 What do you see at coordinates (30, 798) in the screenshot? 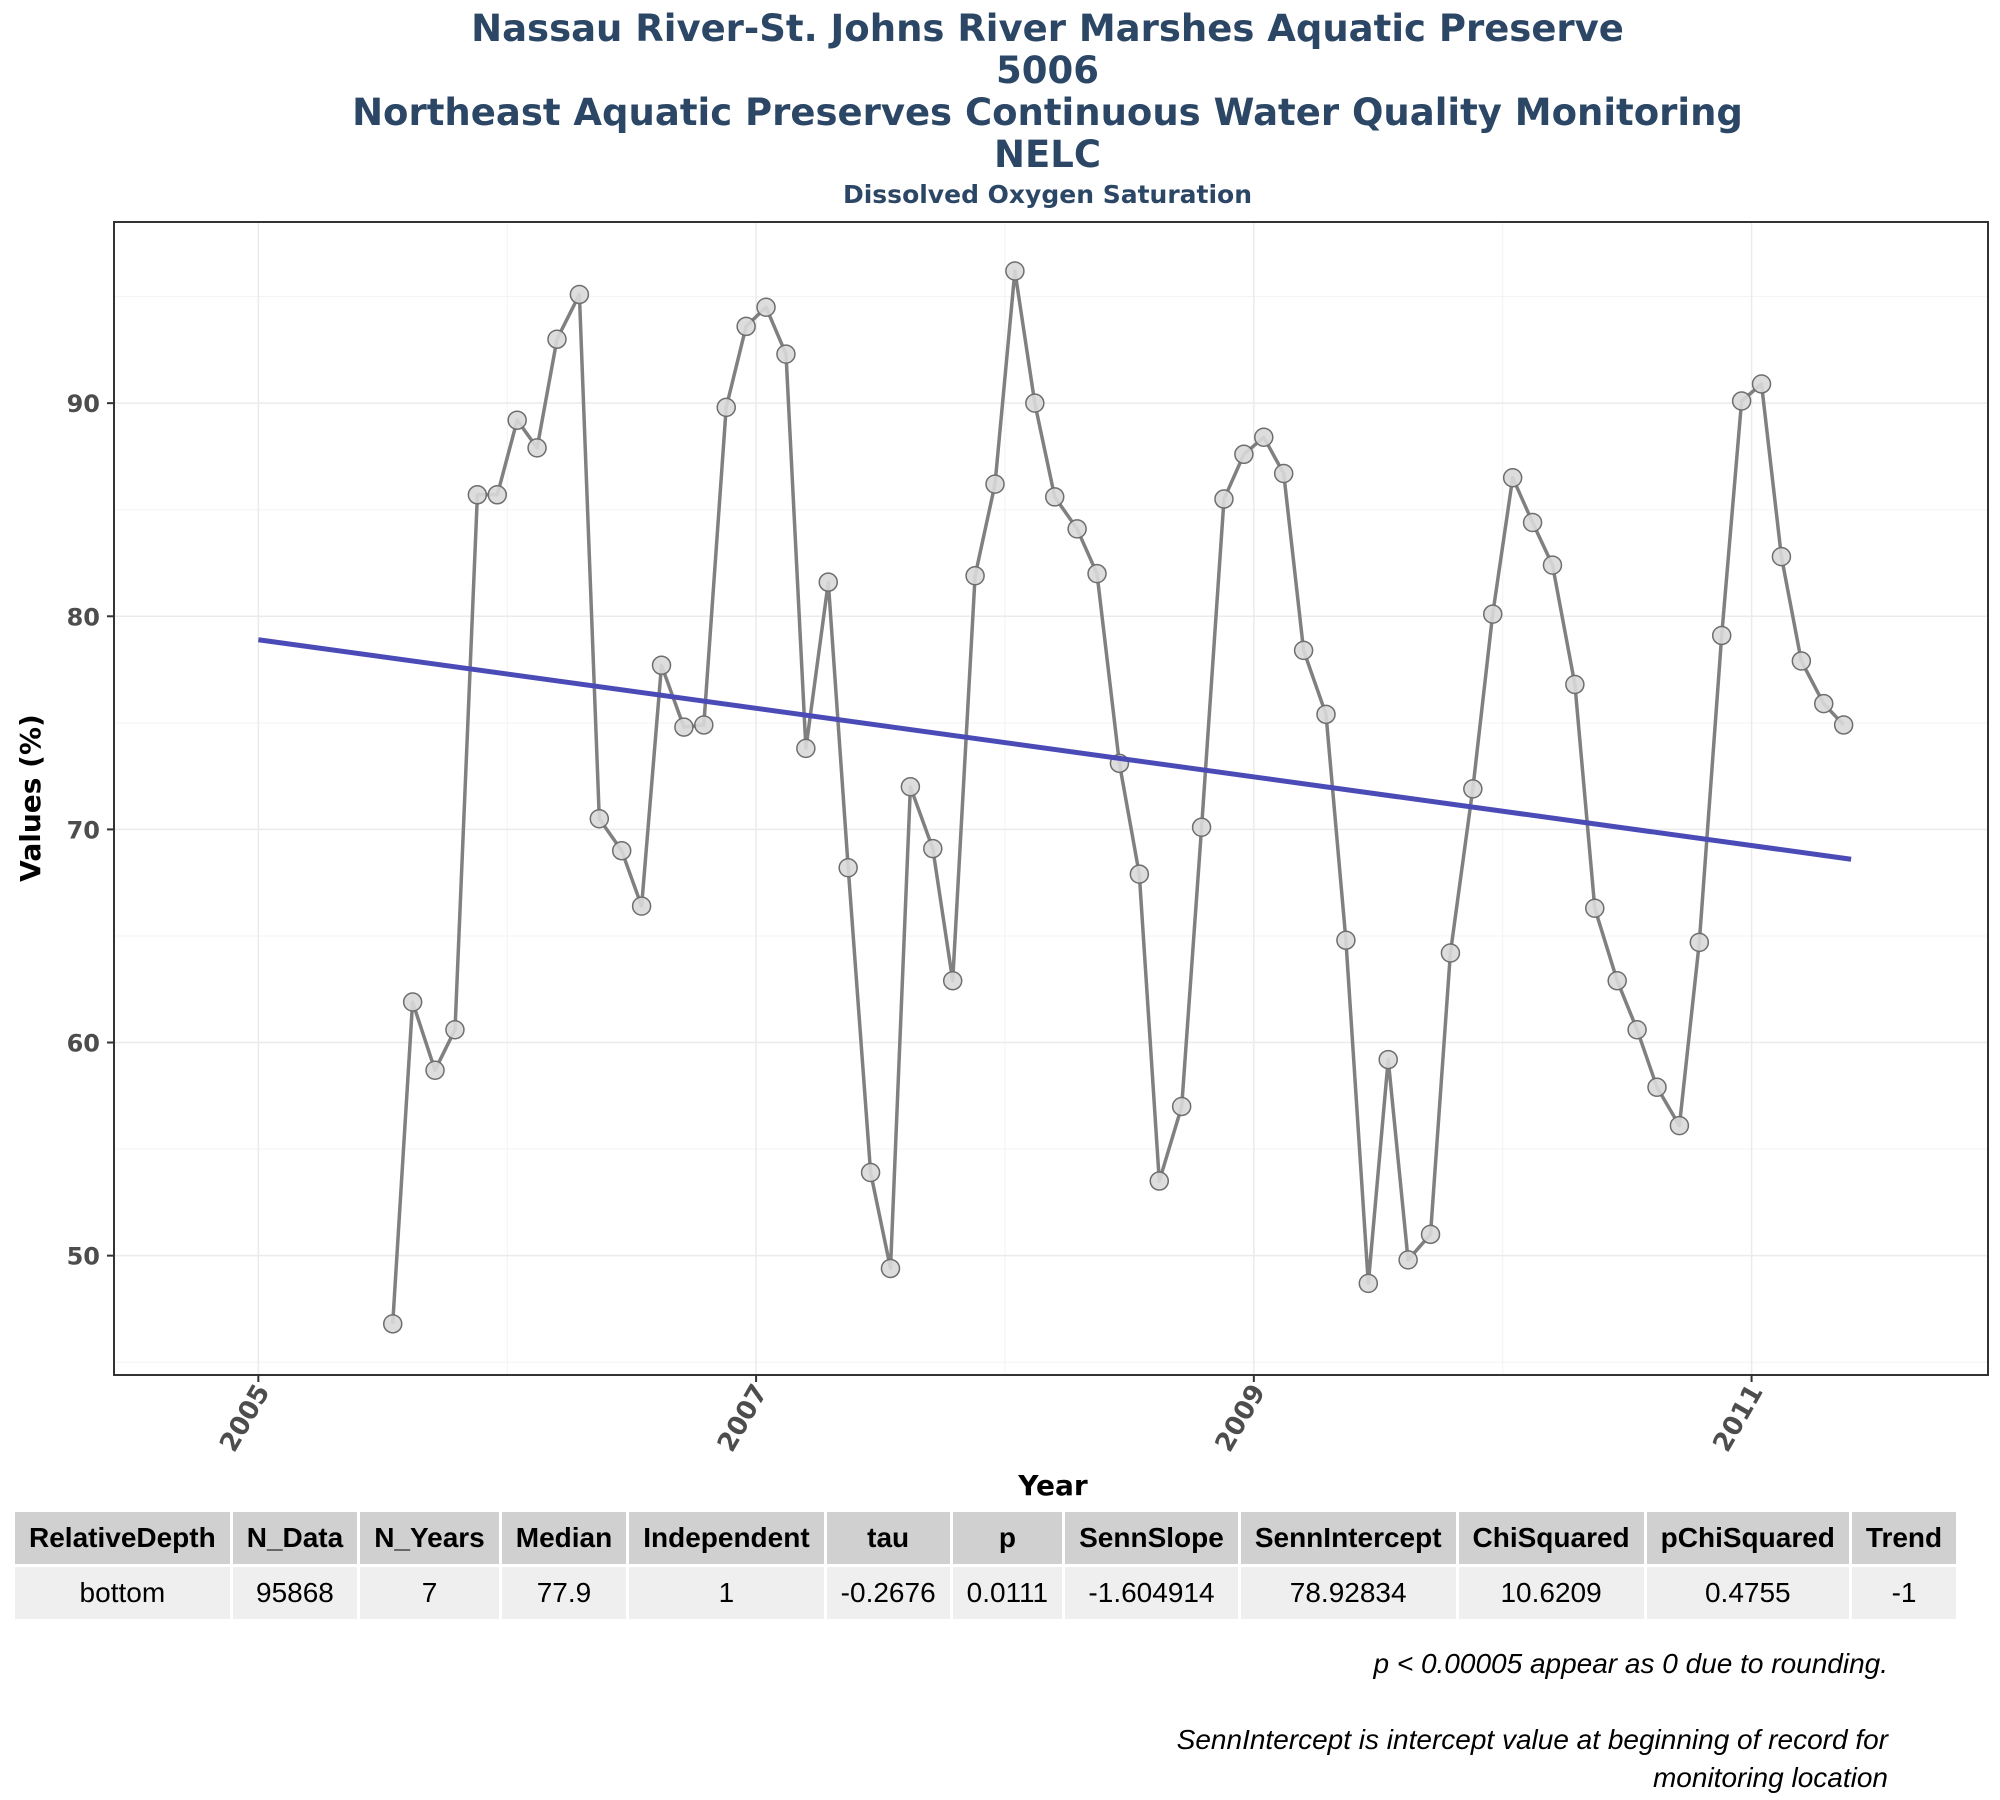
I see `y-axis-label: Values (%)` at bounding box center [30, 798].